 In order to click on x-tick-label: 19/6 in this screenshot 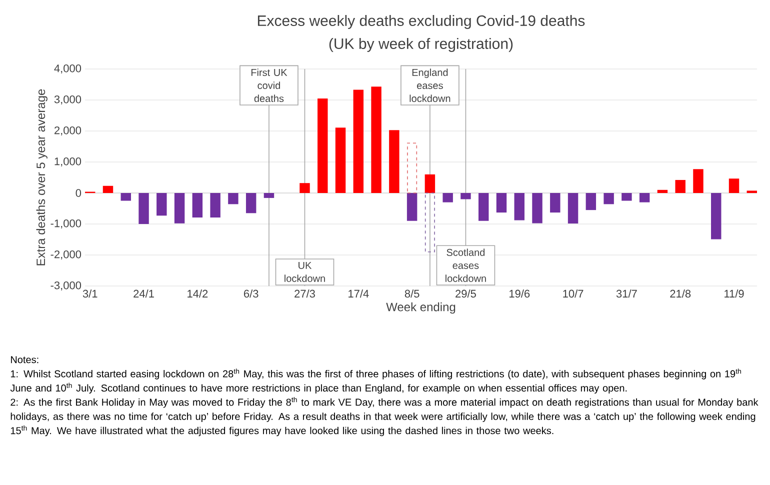, I will do `click(520, 294)`.